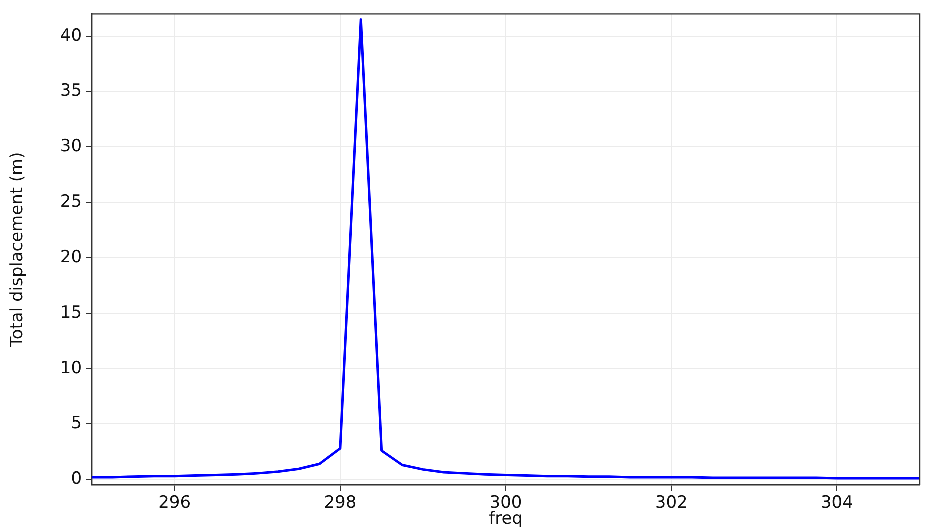  What do you see at coordinates (71, 202) in the screenshot?
I see `y-tick-label: 25` at bounding box center [71, 202].